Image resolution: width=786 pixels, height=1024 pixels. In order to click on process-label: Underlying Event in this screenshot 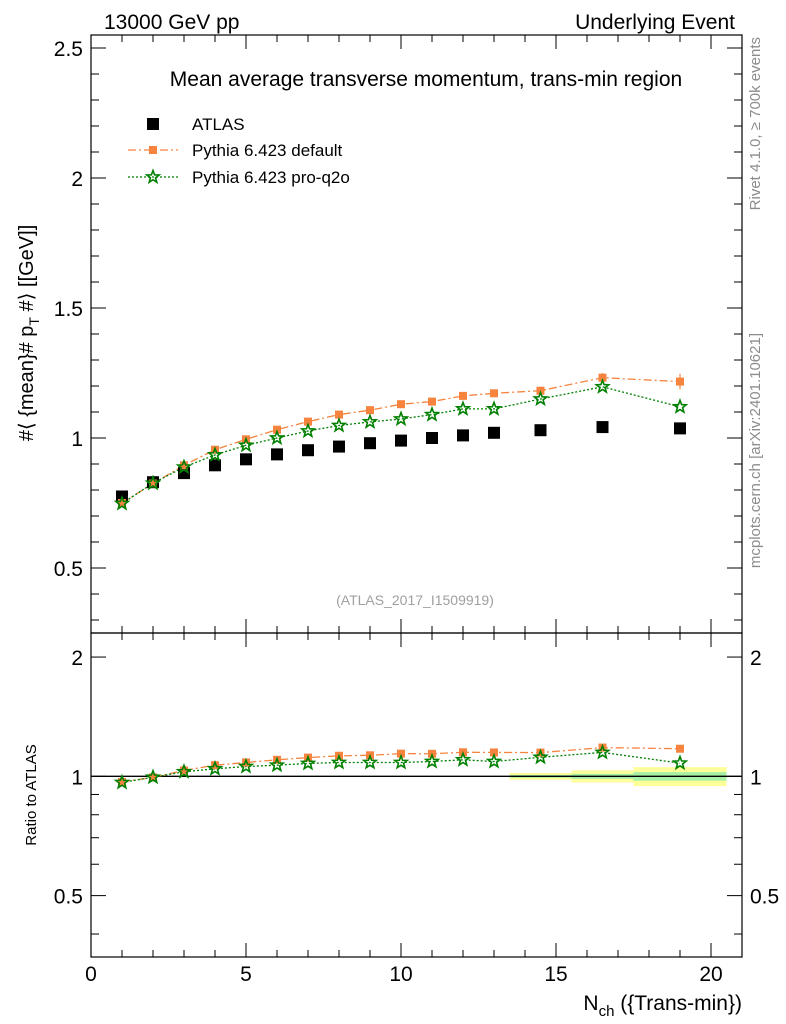, I will do `click(655, 22)`.